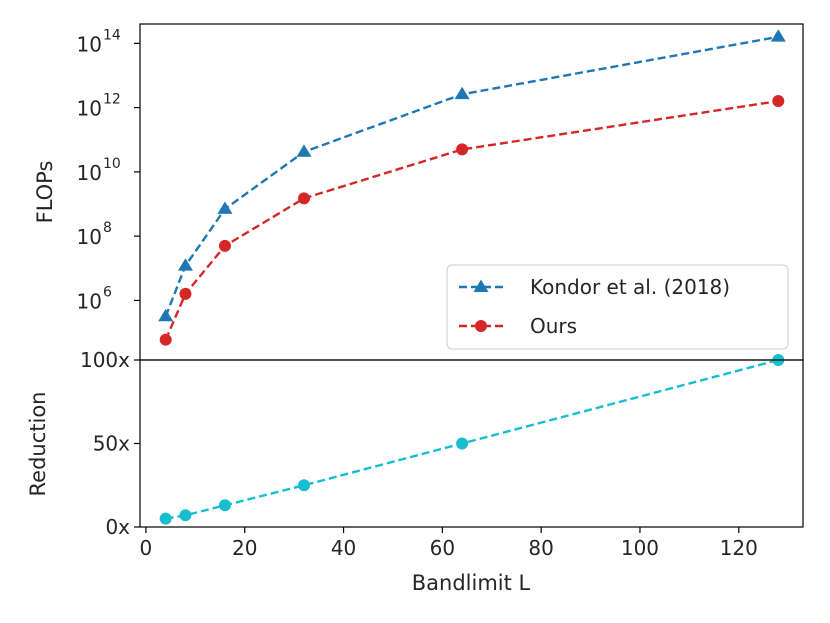  What do you see at coordinates (343, 548) in the screenshot?
I see `x-tick-label: 40` at bounding box center [343, 548].